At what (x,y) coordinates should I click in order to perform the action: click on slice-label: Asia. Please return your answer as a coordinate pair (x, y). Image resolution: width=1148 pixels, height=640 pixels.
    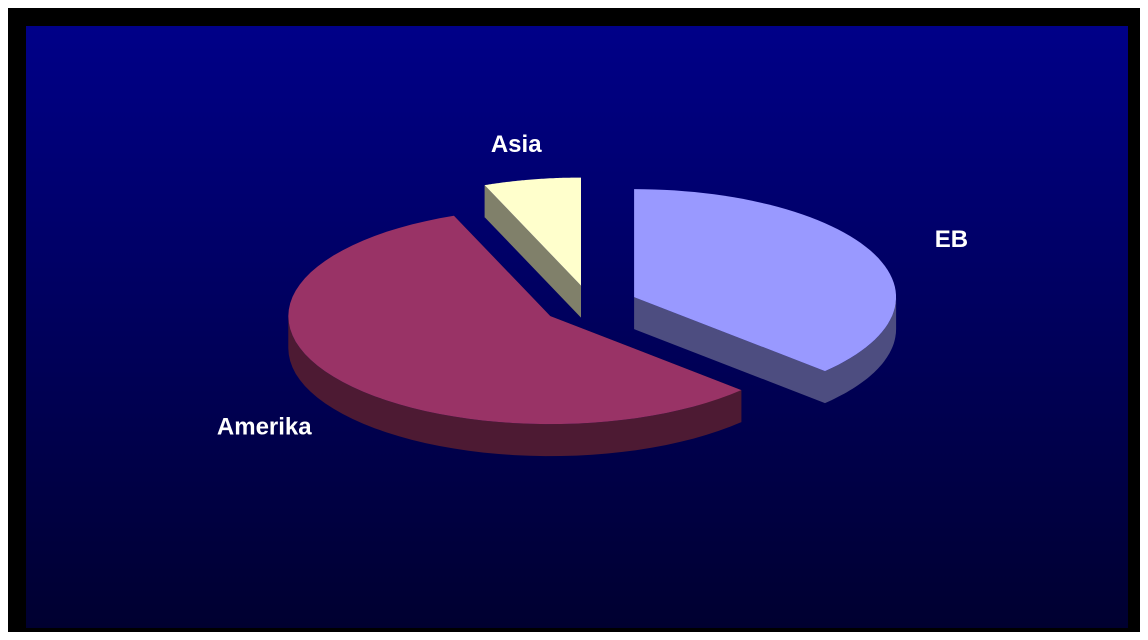
    Looking at the image, I should click on (516, 144).